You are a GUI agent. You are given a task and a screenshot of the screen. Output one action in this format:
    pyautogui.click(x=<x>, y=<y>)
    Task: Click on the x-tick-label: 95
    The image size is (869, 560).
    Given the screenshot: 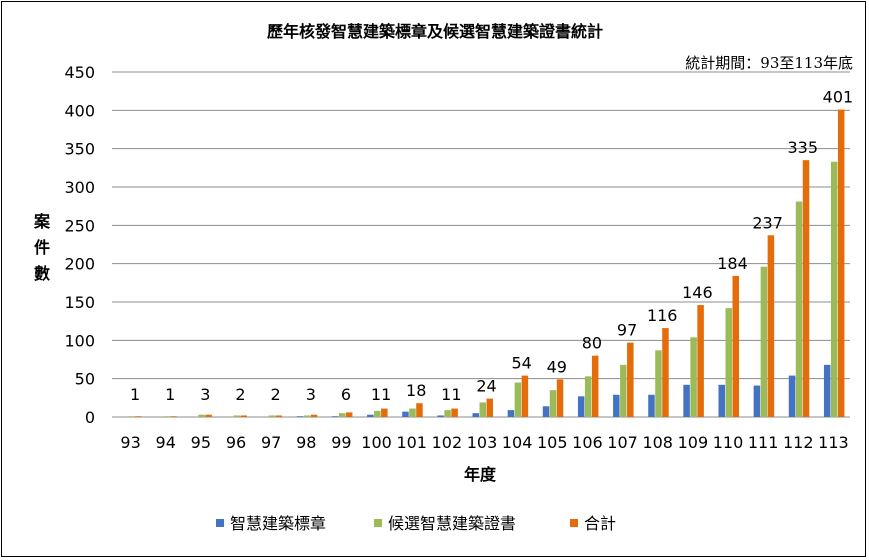 What is the action you would take?
    pyautogui.click(x=201, y=442)
    